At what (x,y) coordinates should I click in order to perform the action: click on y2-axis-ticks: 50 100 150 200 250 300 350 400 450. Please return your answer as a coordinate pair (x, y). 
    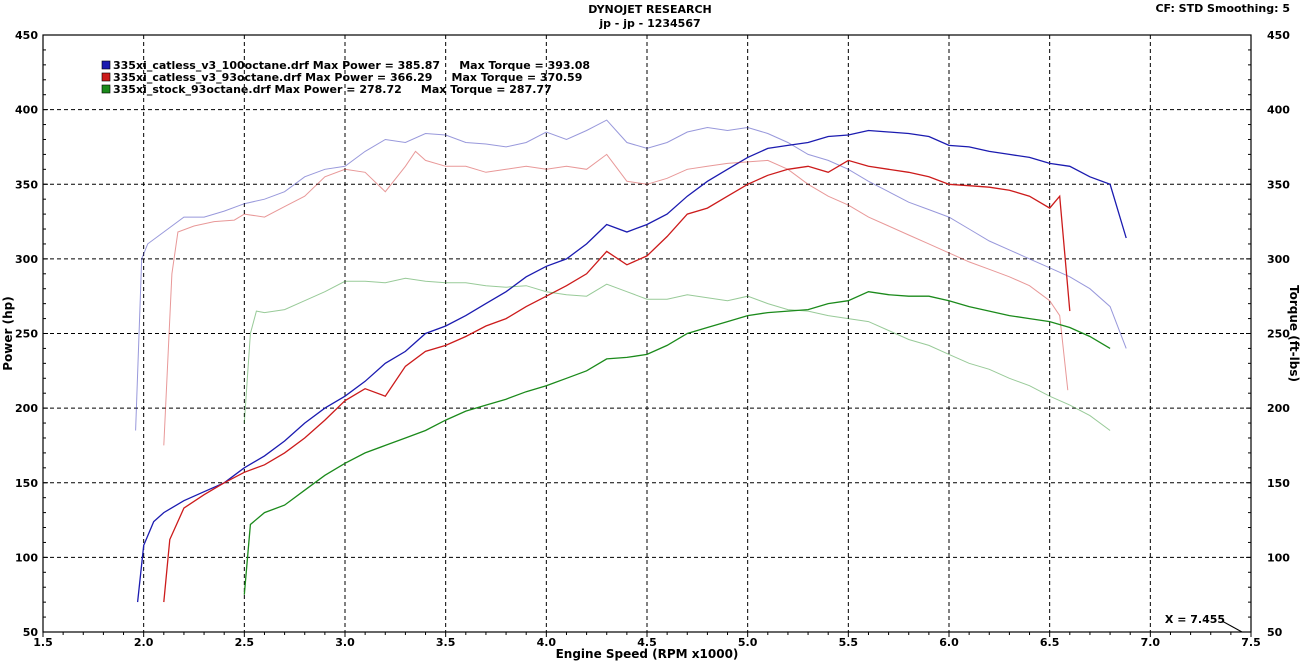
    Looking at the image, I should click on (1268, 334).